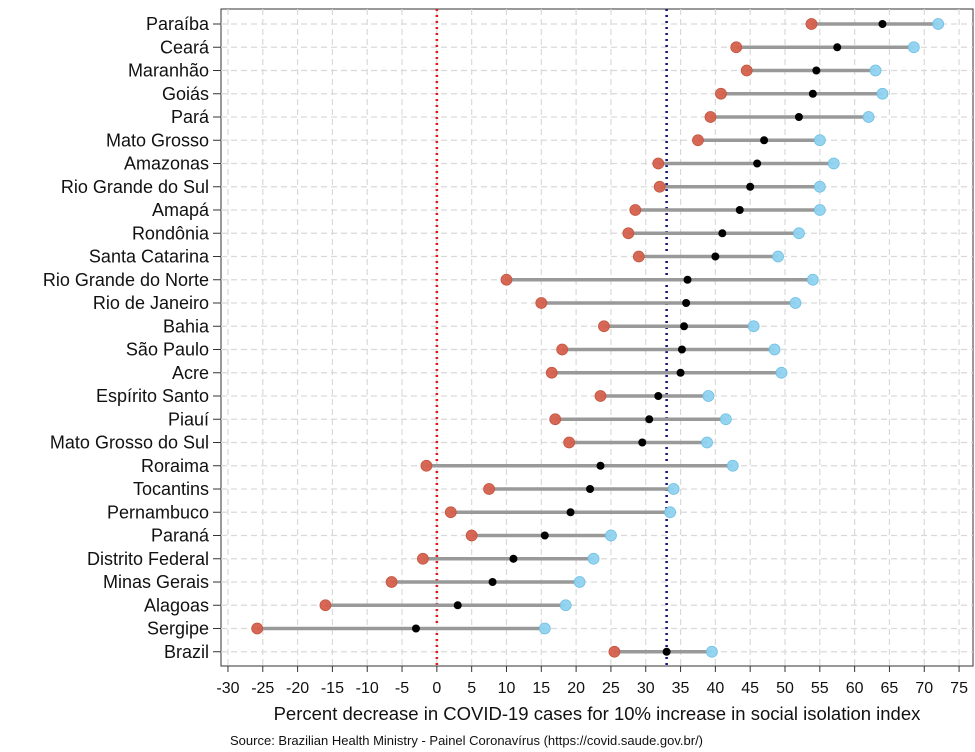 This screenshot has width=975, height=752. What do you see at coordinates (152, 396) in the screenshot?
I see `y-tick-label: Espírito Santo` at bounding box center [152, 396].